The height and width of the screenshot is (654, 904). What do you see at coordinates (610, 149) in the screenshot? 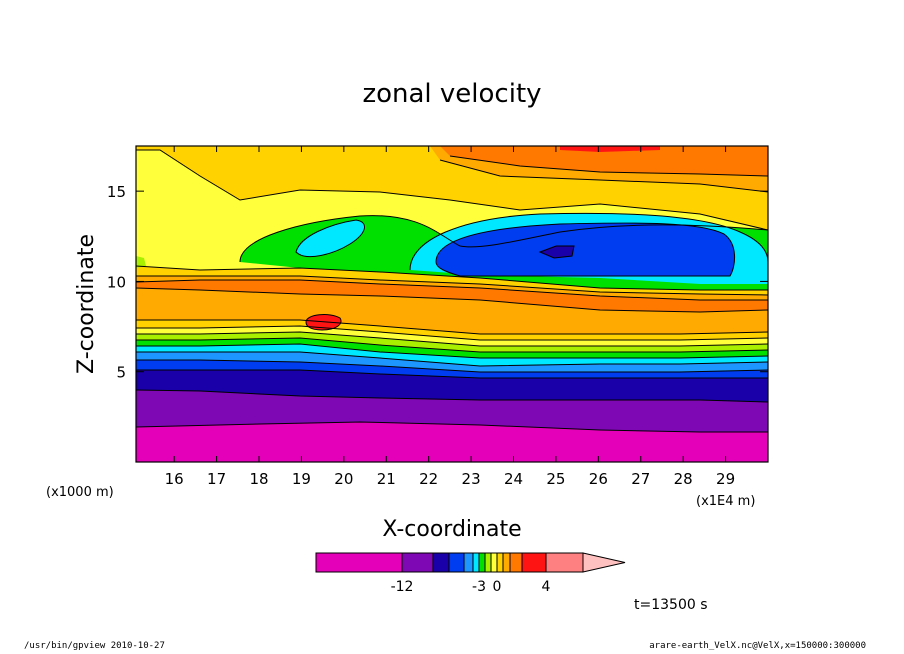
I see `region-red-top` at bounding box center [610, 149].